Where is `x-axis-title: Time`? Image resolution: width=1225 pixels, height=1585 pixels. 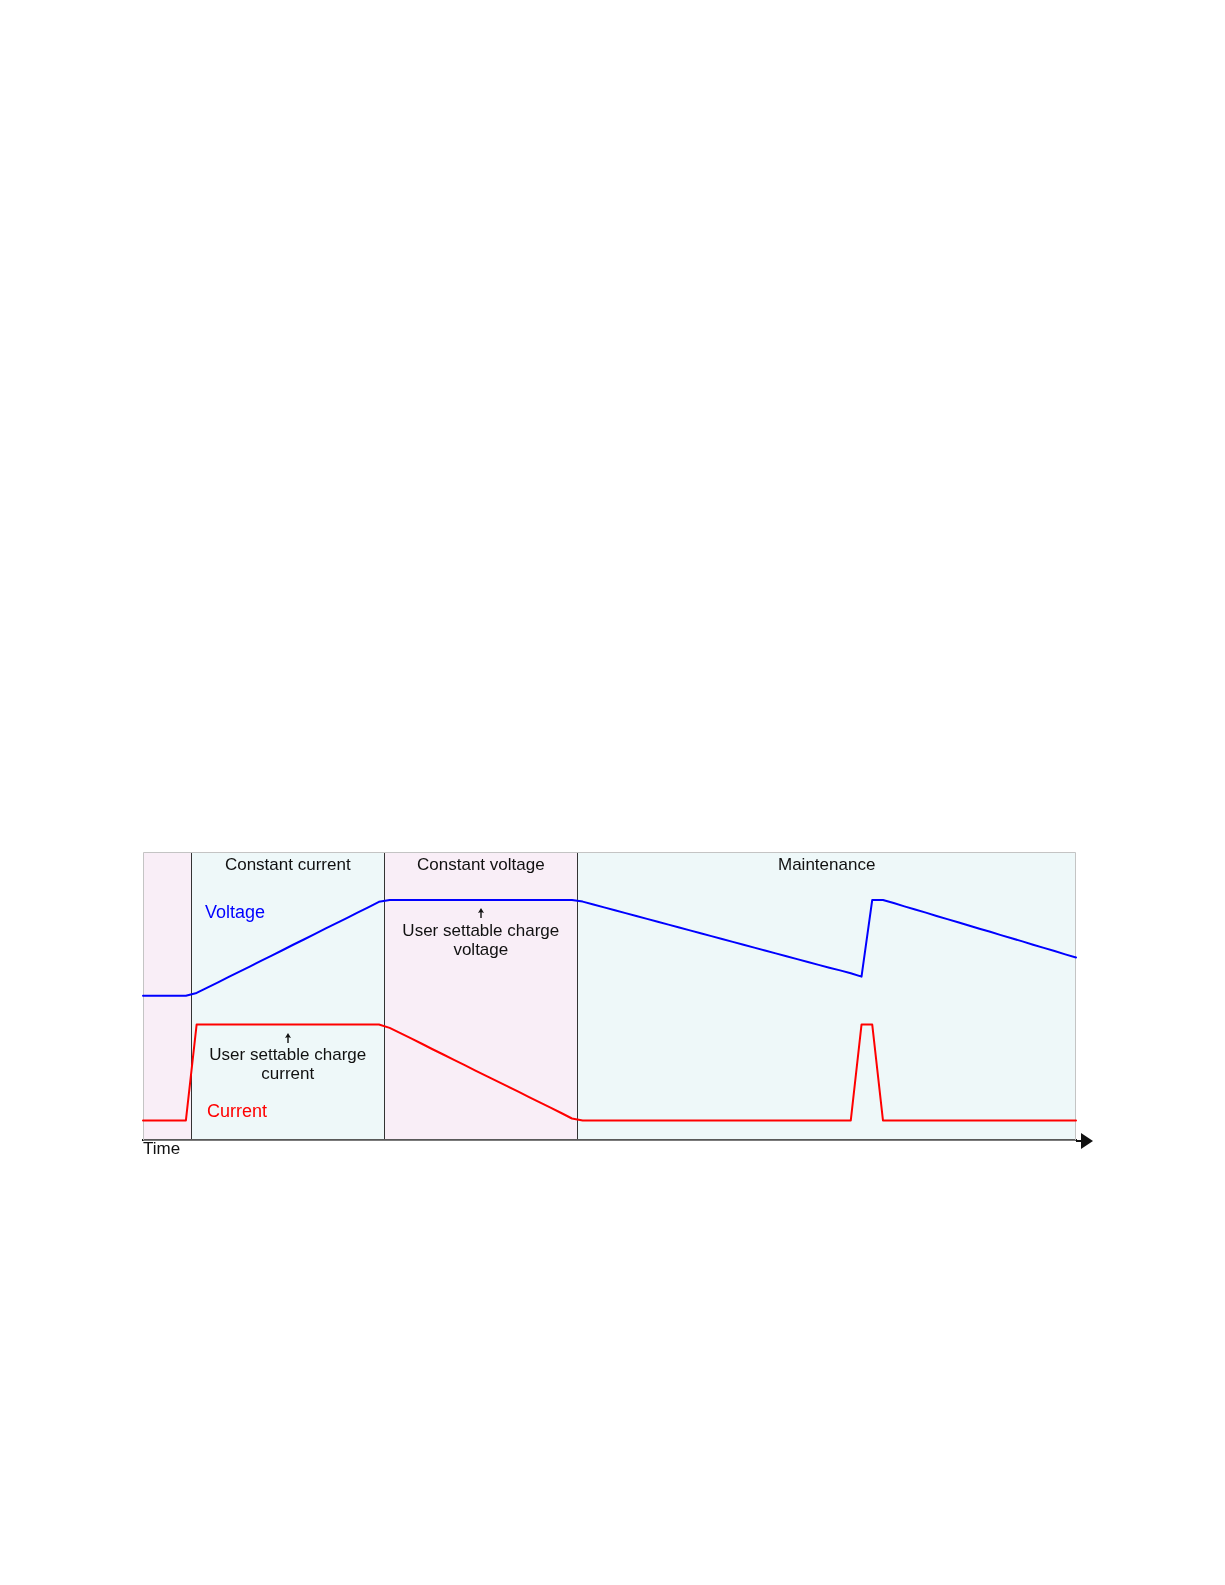
x-axis-title: Time is located at coordinates (162, 1149).